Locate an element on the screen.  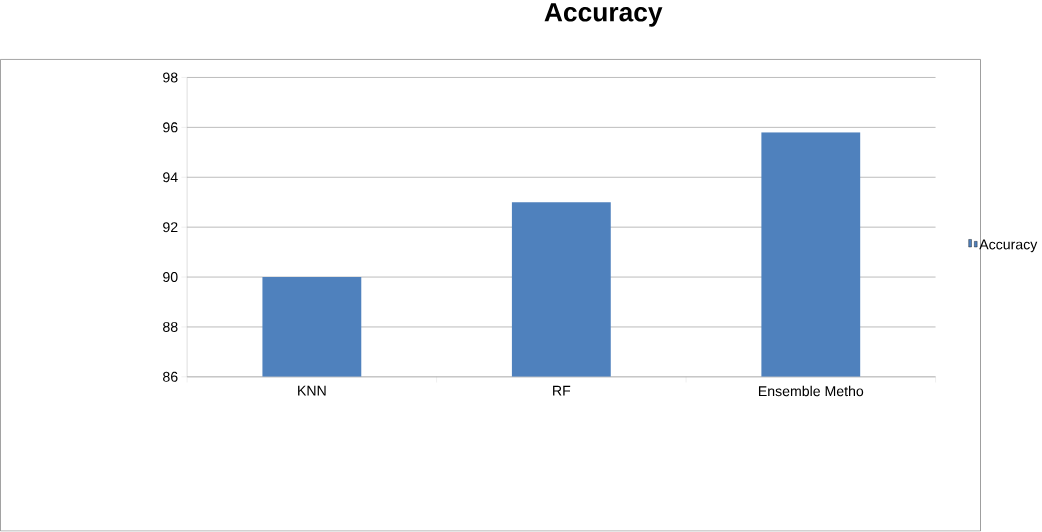
y-tick-label: 96 is located at coordinates (170, 127).